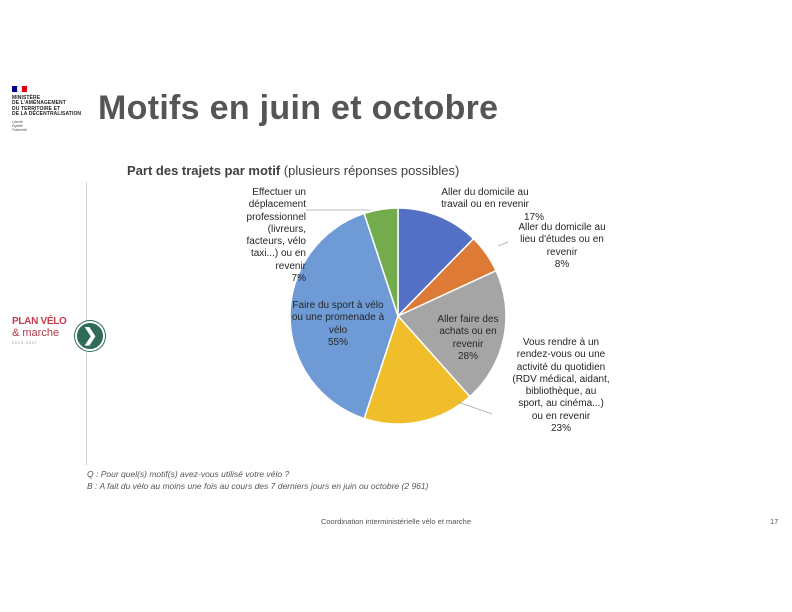  Describe the element at coordinates (24, 89) in the screenshot. I see `flag-red` at that location.